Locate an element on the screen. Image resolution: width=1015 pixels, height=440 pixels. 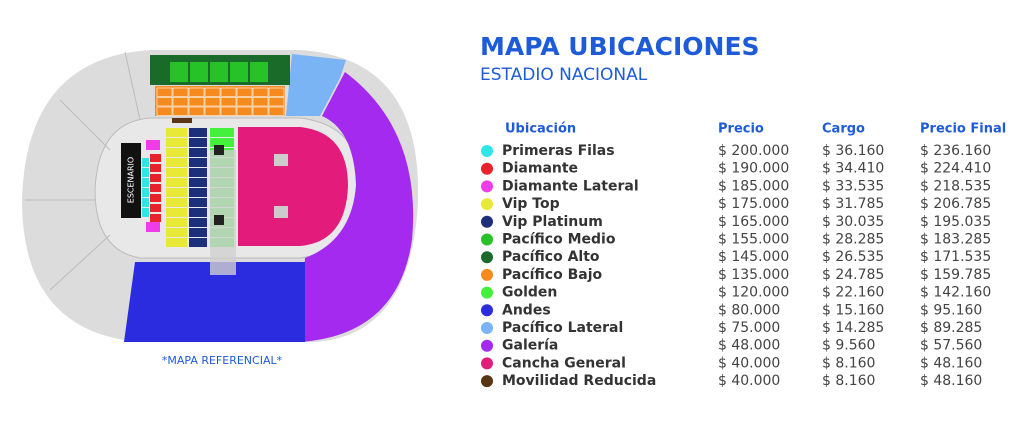
location-name: Vip Platinum is located at coordinates (552, 222).